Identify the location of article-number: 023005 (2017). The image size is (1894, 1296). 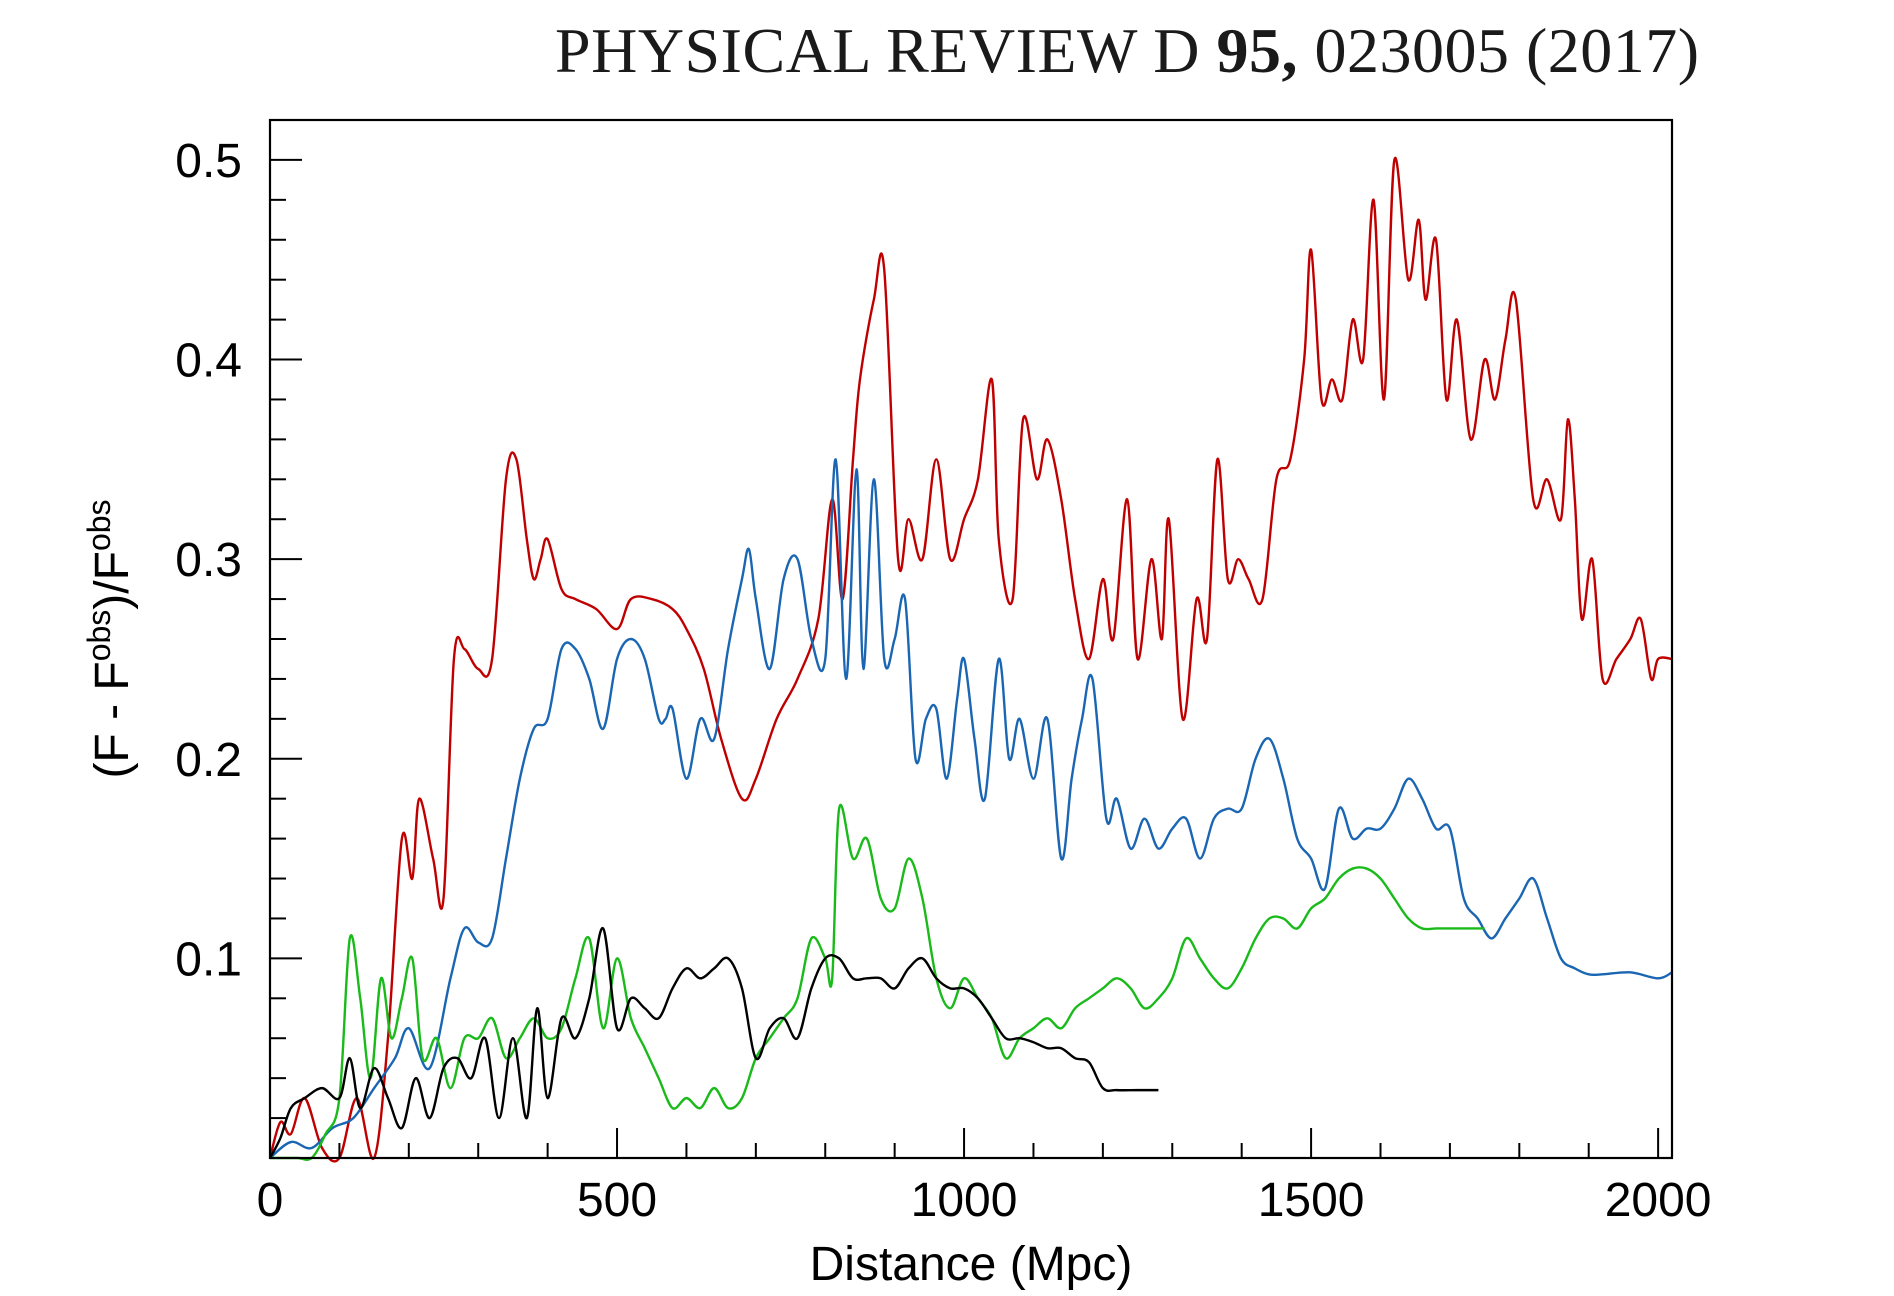
(1507, 50).